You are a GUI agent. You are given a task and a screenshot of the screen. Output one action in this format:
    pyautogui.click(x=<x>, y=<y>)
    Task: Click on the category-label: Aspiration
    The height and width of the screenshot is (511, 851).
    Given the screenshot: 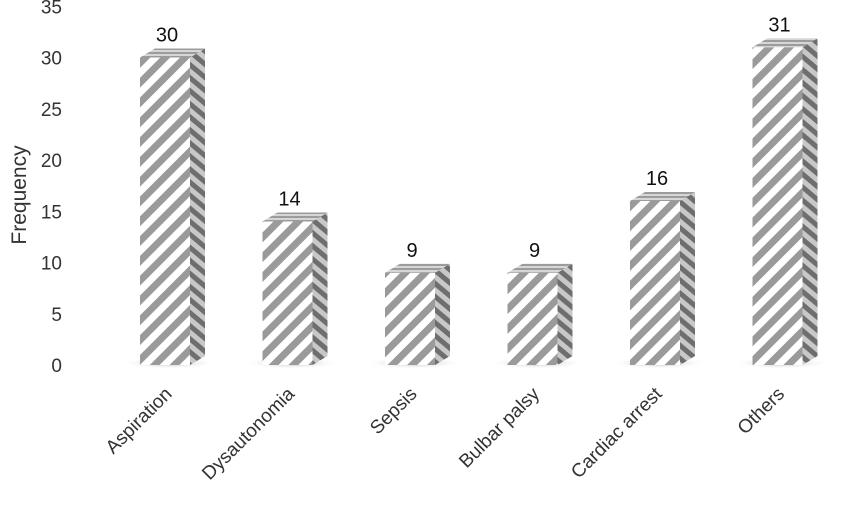 What is the action you would take?
    pyautogui.click(x=139, y=421)
    